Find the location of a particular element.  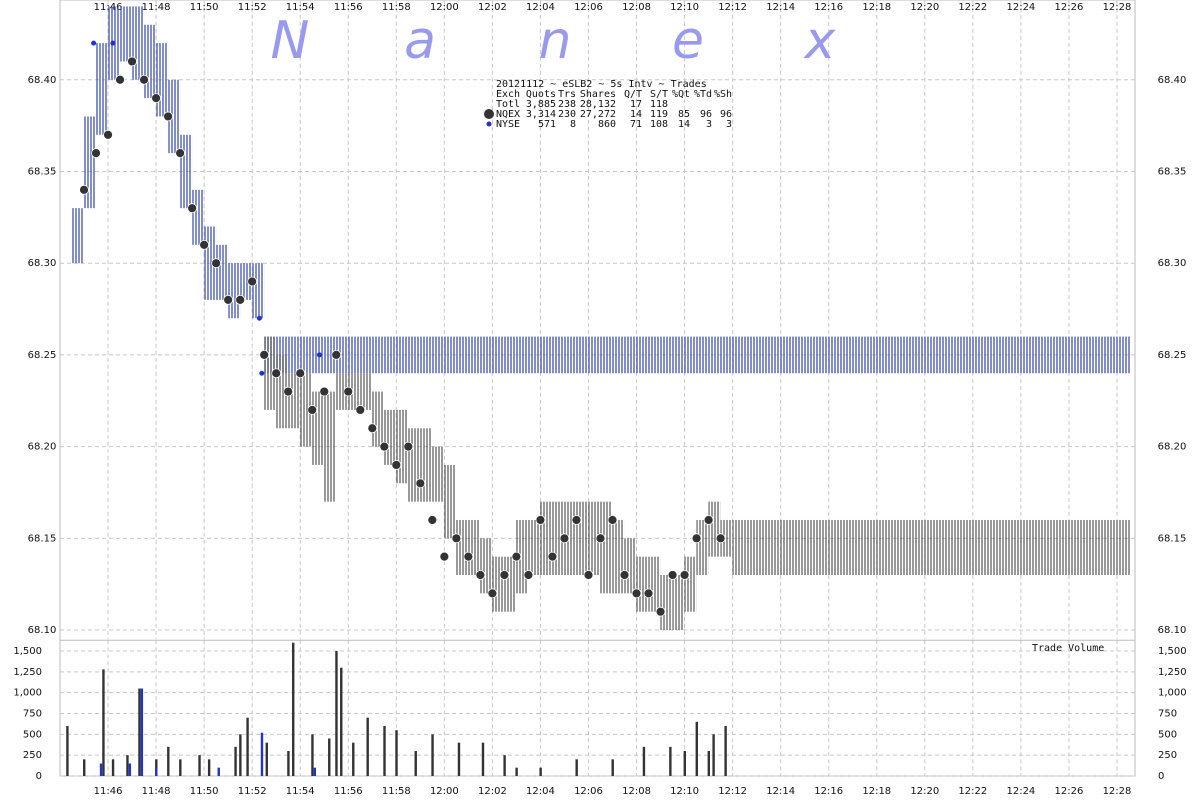

y-tick-label: 1,000 is located at coordinates (27, 693).